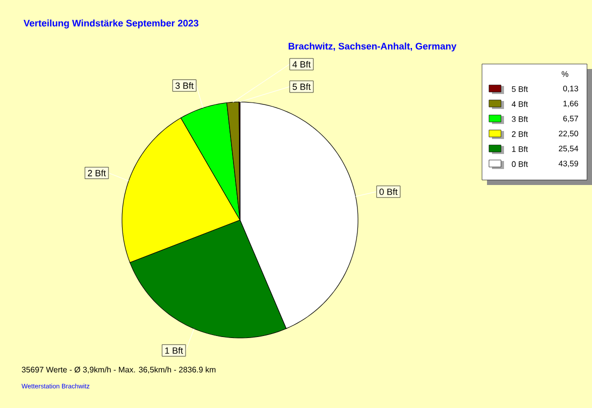  Describe the element at coordinates (520, 104) in the screenshot. I see `legend-label: 4 Bft` at that location.